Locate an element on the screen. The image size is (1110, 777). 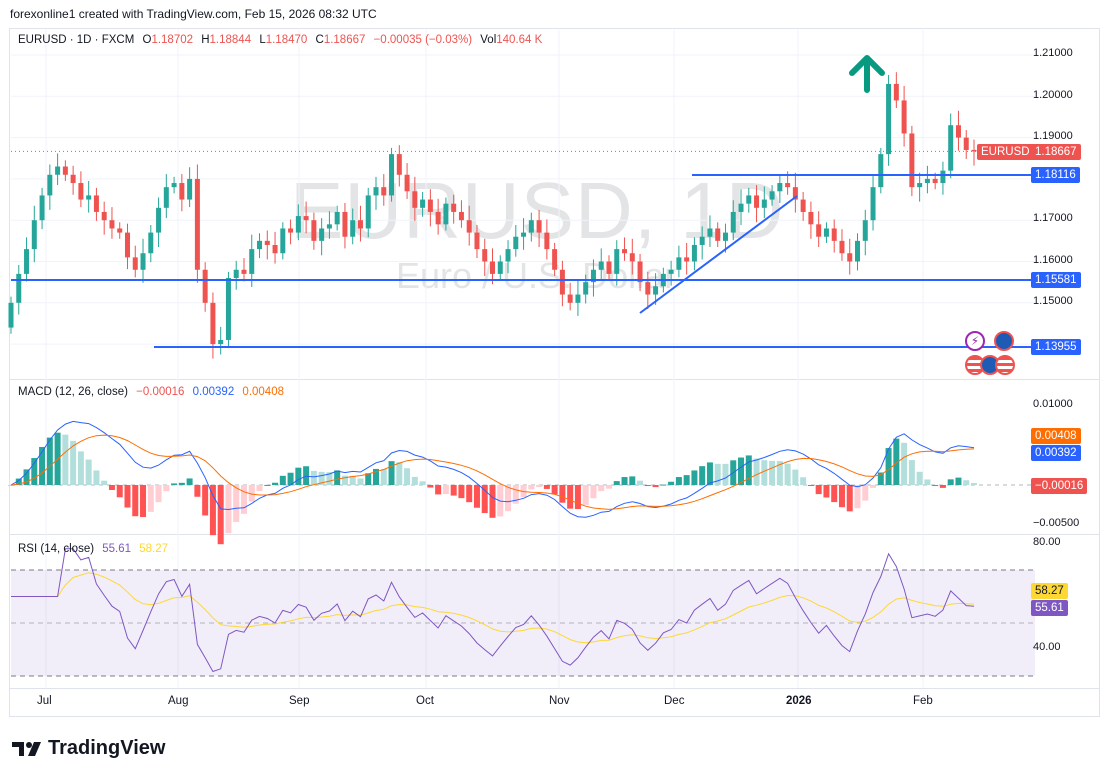
symbol-price-tag: EURUSD is located at coordinates (1005, 152).